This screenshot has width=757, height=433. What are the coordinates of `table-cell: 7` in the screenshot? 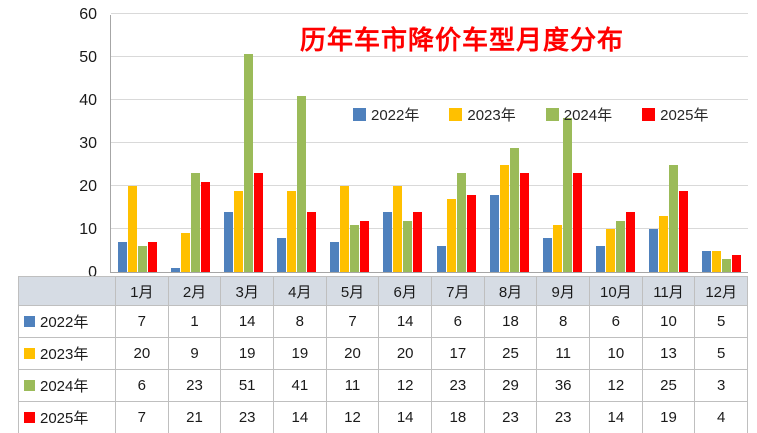 It's located at (142, 417).